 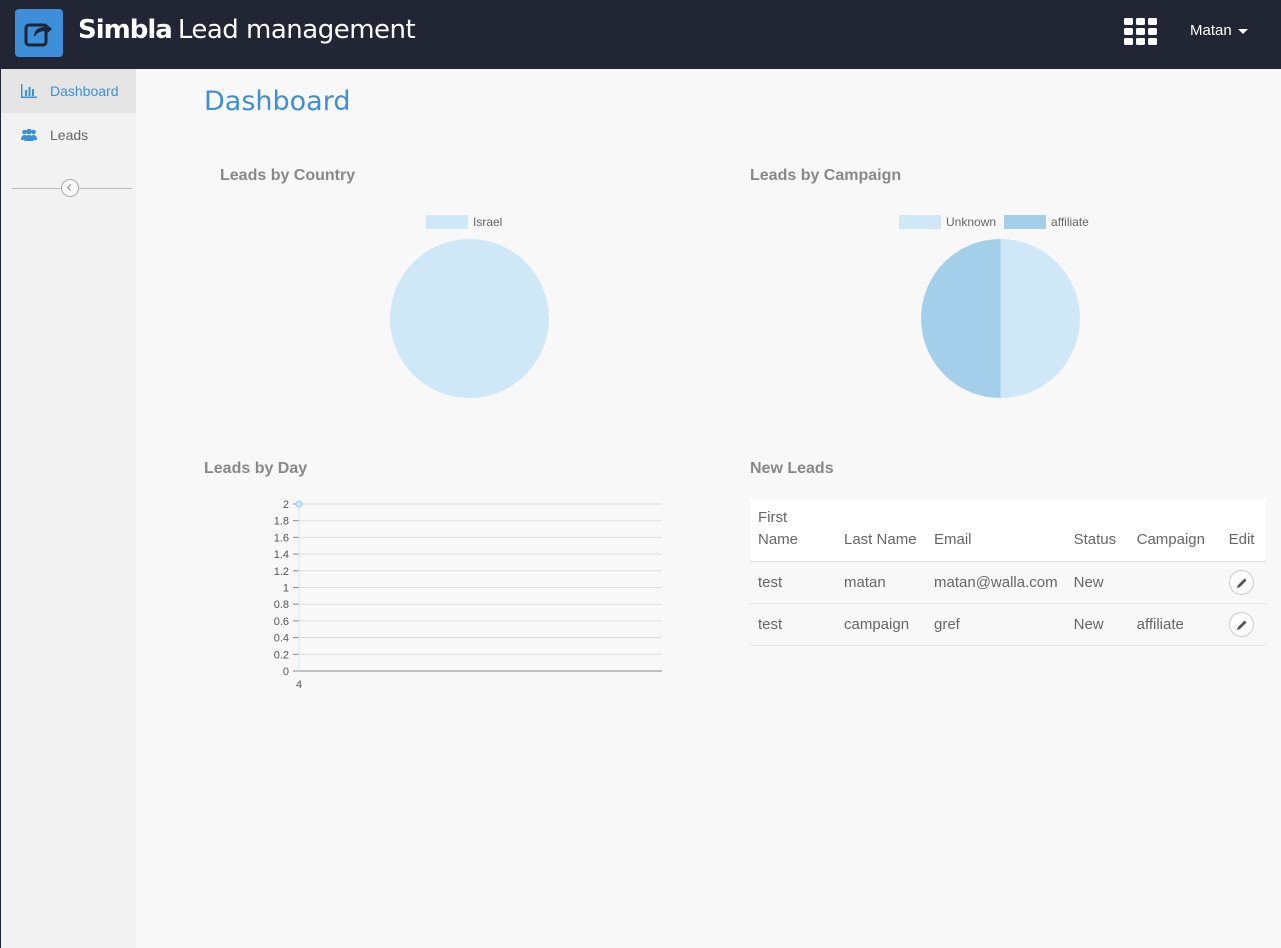 What do you see at coordinates (961, 318) in the screenshot?
I see `pie-slice-affiliate` at bounding box center [961, 318].